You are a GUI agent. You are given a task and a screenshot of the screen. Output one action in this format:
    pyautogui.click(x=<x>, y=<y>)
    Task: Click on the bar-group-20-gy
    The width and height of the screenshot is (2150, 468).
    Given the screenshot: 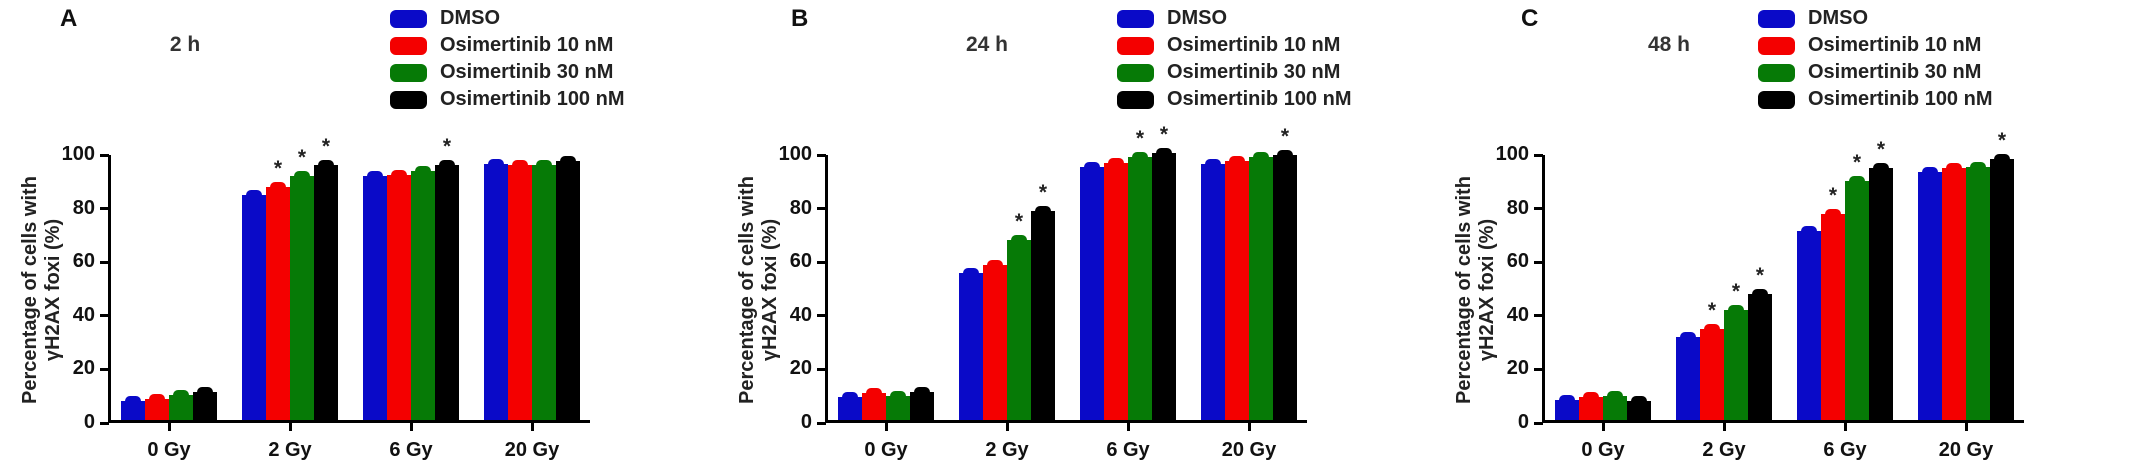 What is the action you would take?
    pyautogui.click(x=532, y=288)
    